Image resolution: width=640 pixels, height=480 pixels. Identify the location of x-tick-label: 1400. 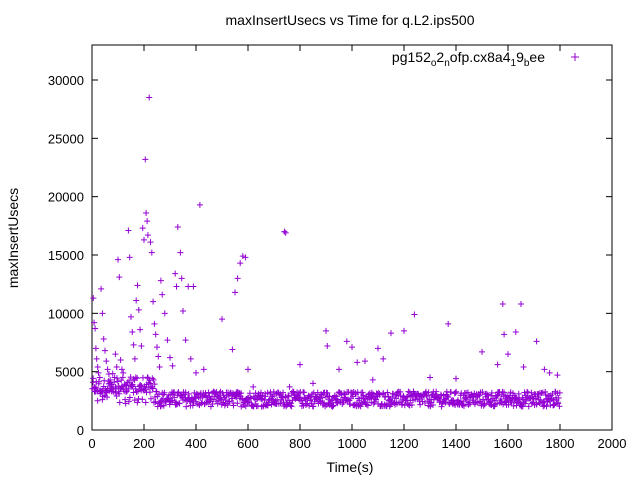
(456, 443).